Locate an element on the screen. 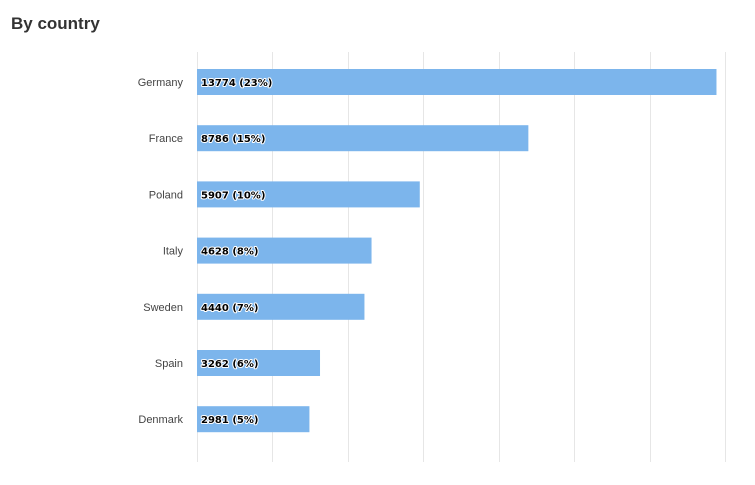 This screenshot has height=485, width=755. bar-france is located at coordinates (363, 138).